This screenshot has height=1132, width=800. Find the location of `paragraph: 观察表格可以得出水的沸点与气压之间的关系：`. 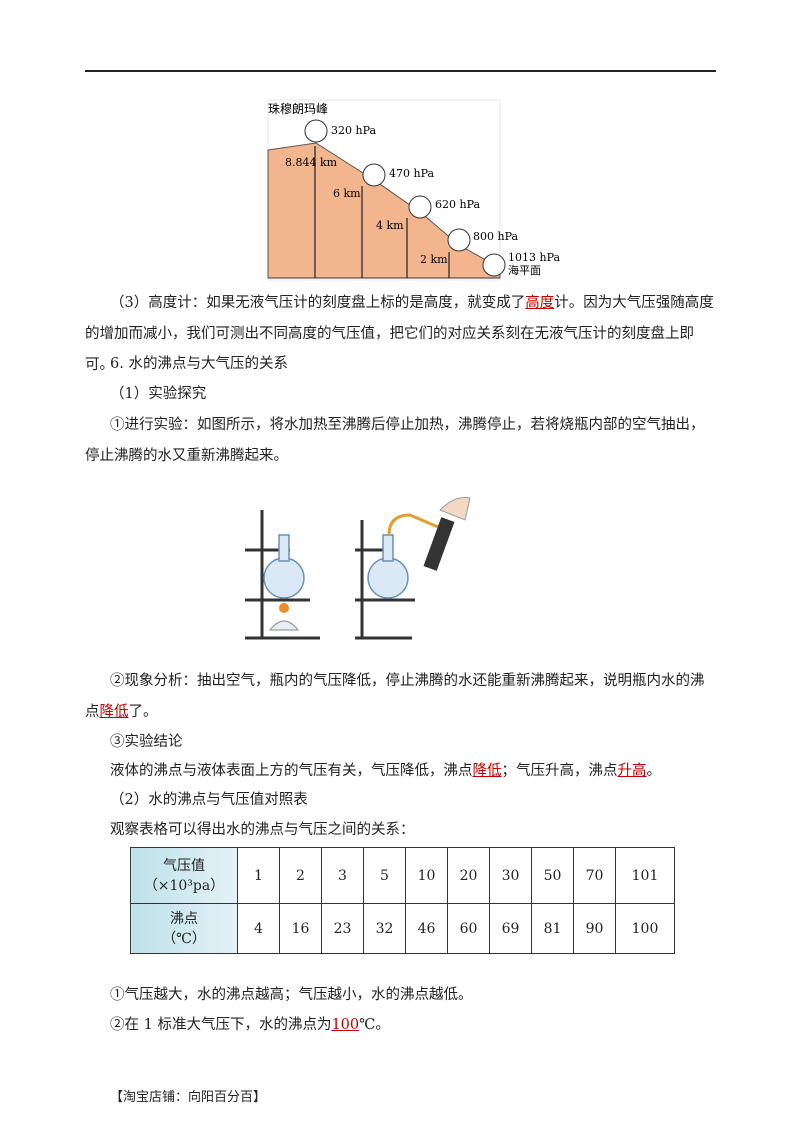

paragraph: 观察表格可以得出水的沸点与气压之间的关系： is located at coordinates (400, 830).